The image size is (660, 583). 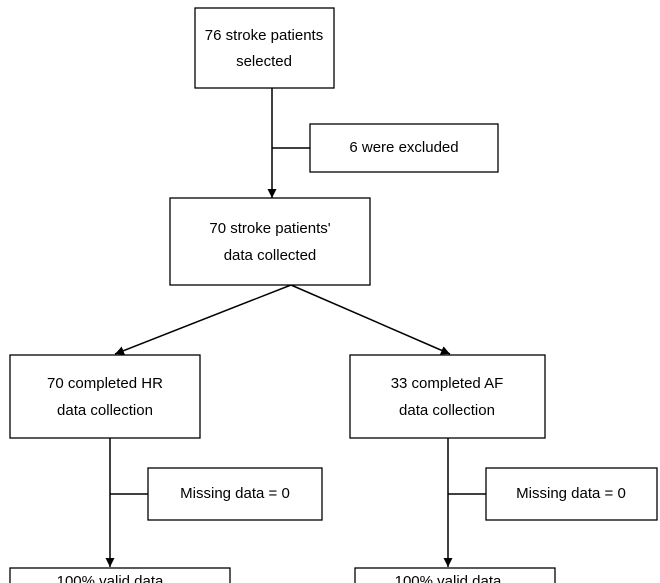 I want to click on box-text: 33 completed AF, so click(x=447, y=383).